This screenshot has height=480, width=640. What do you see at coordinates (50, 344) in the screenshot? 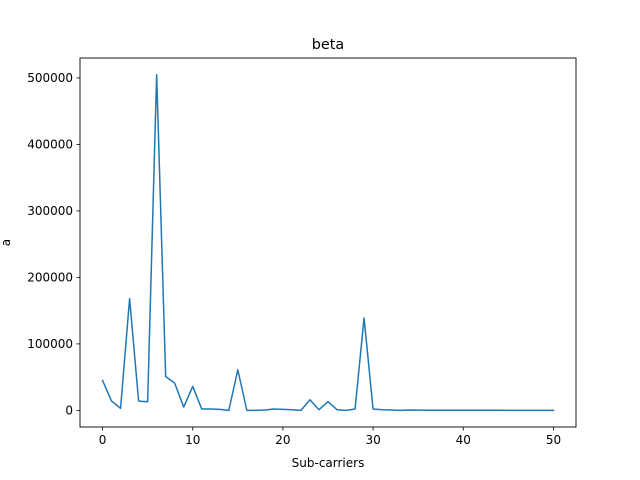
I see `y-tick-label: 100000` at bounding box center [50, 344].